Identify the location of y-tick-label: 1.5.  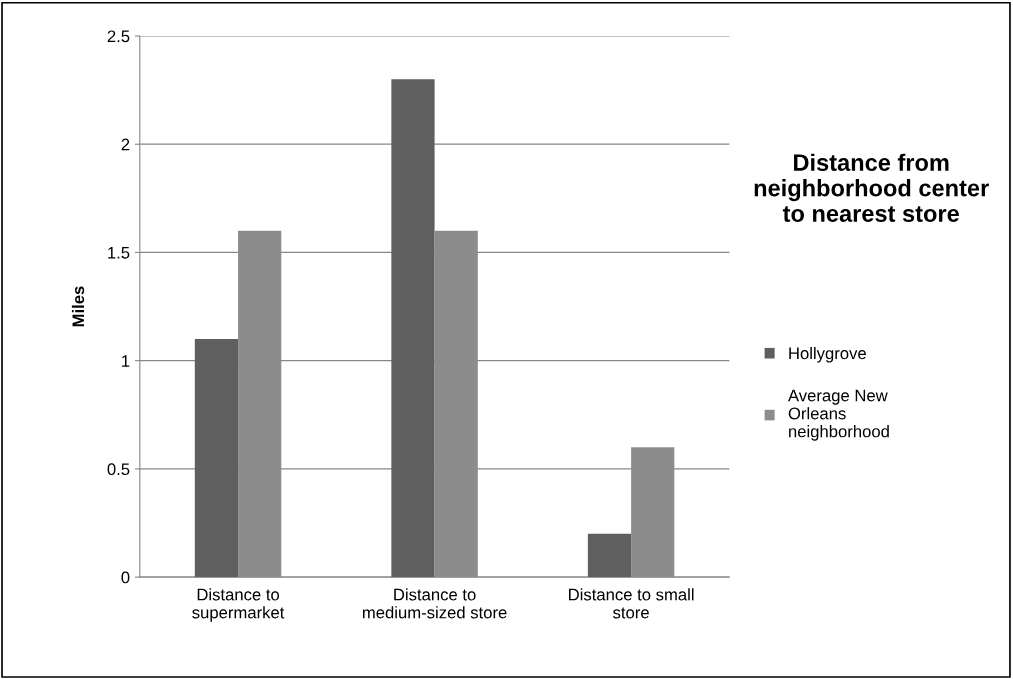
(119, 253).